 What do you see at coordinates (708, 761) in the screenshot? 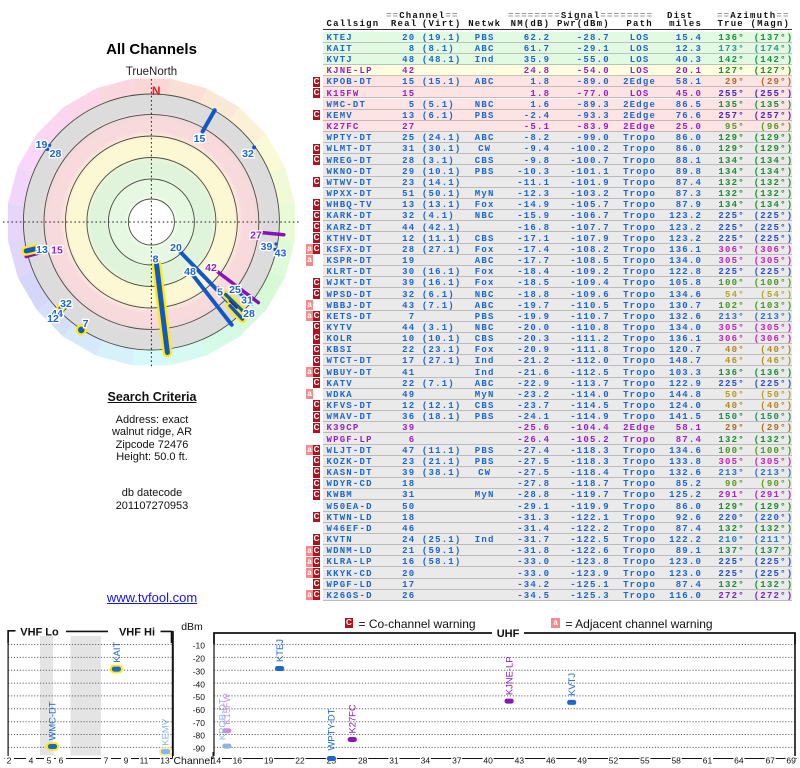
I see `svg-text: 61` at bounding box center [708, 761].